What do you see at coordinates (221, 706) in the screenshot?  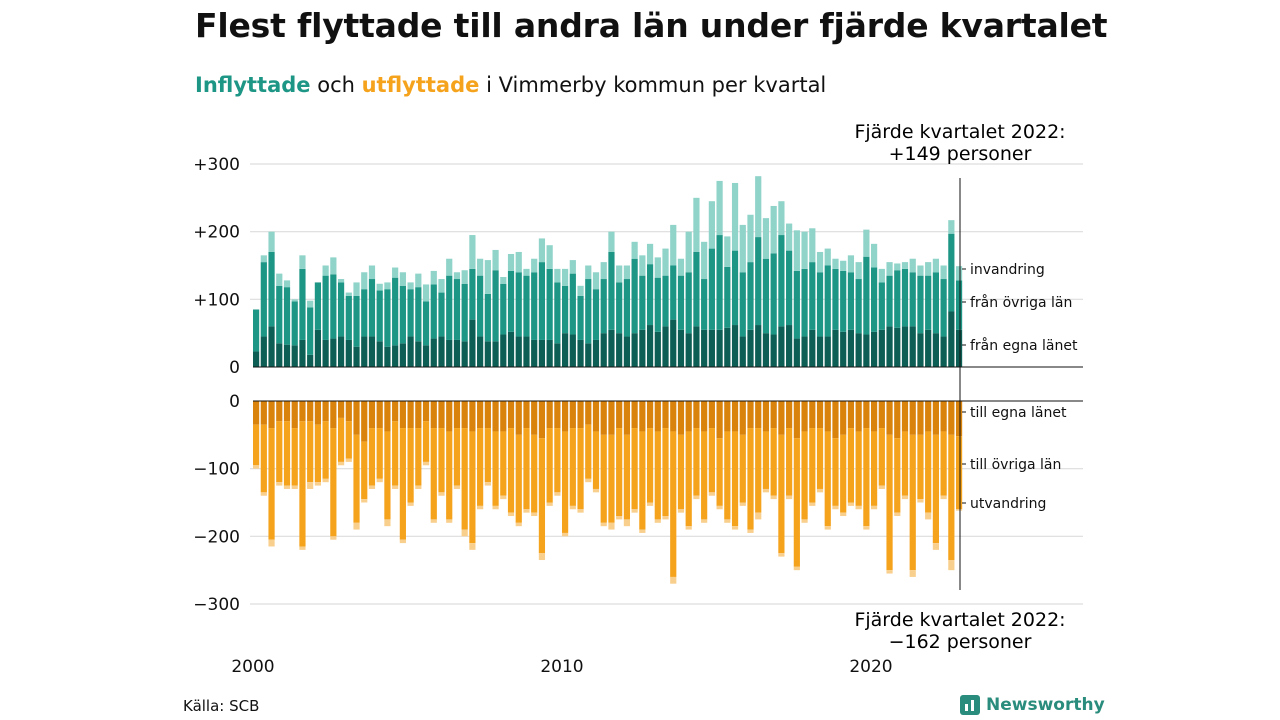 I see `source-note: Källa: SCB` at bounding box center [221, 706].